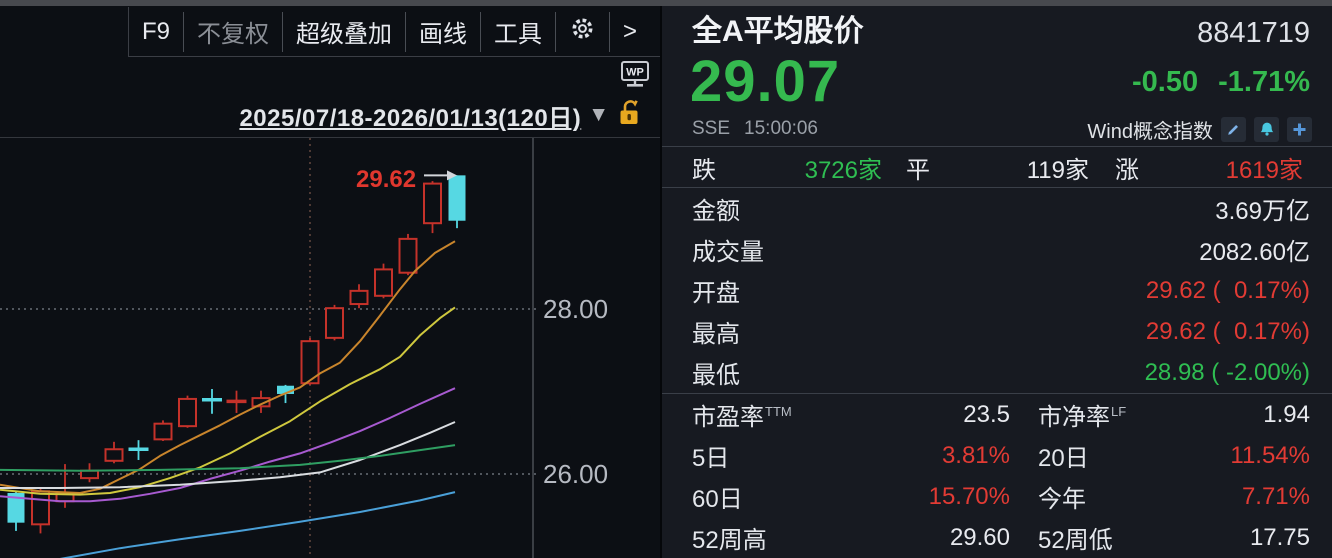 The height and width of the screenshot is (558, 1332). I want to click on breadth-flat-label: 平, so click(918, 170).